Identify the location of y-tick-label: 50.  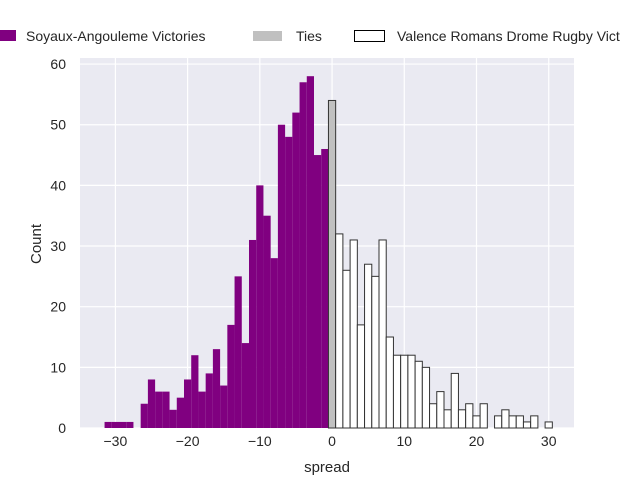
(58, 125).